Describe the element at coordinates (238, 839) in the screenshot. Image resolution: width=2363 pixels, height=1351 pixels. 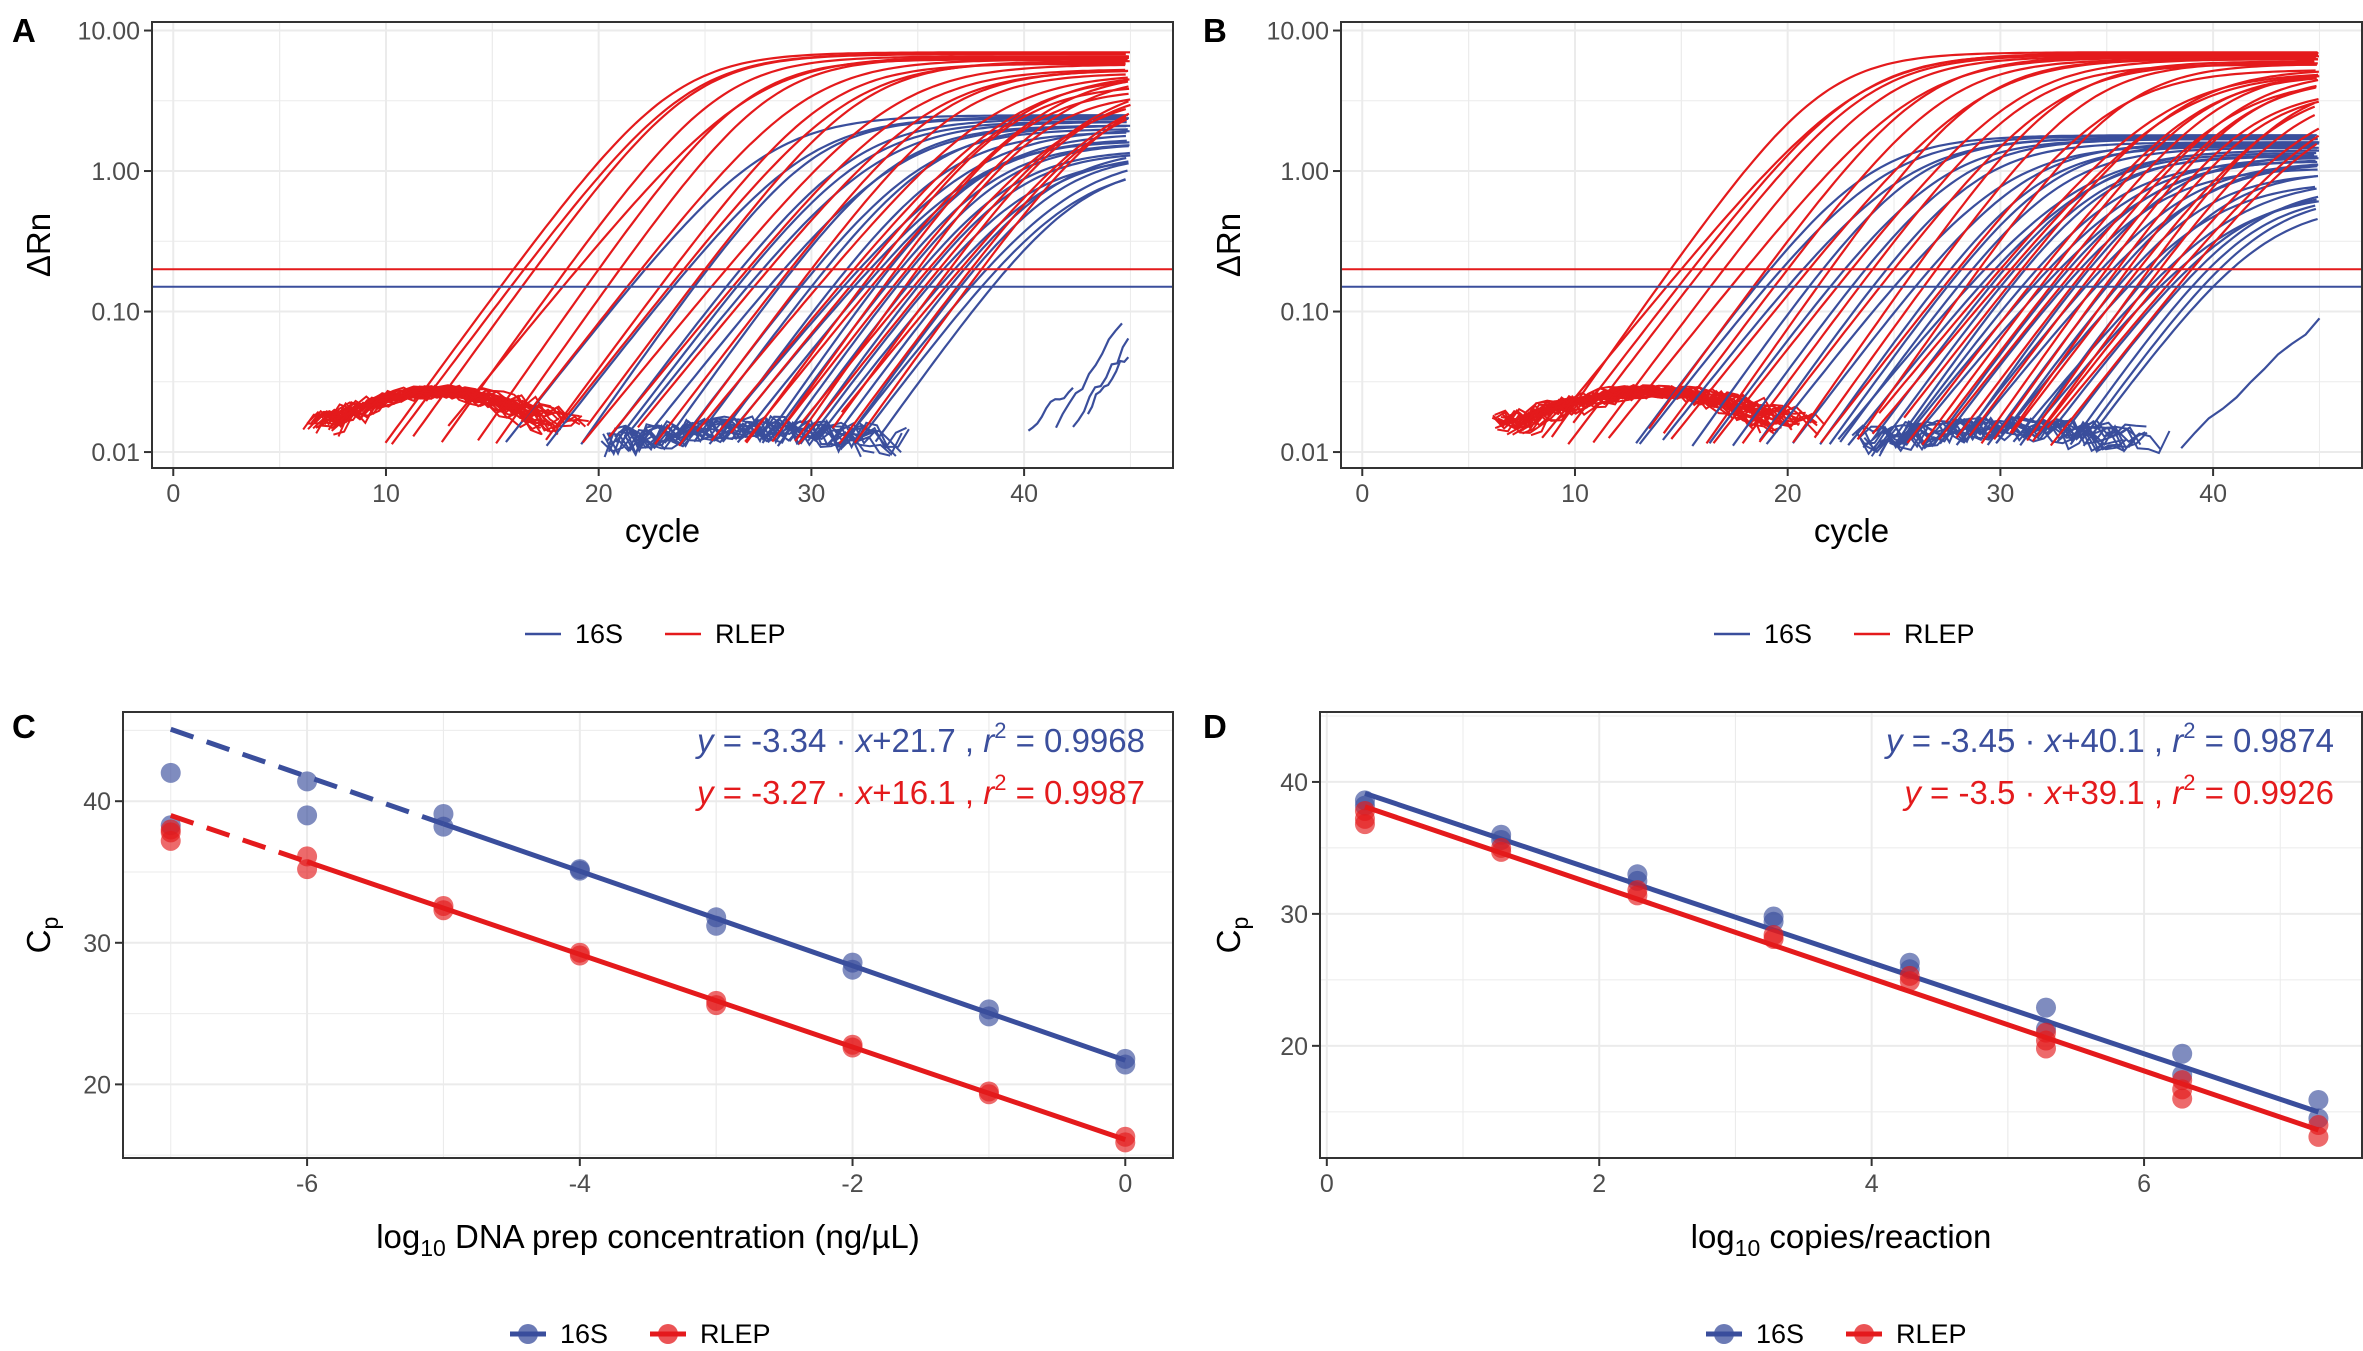
I see `fit-line-extrapolated` at that location.